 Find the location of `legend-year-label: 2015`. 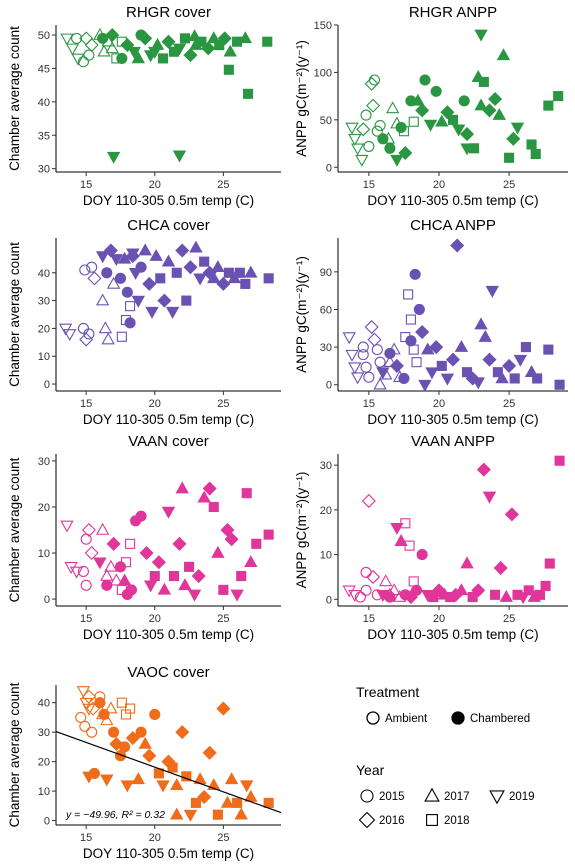

legend-year-label: 2015 is located at coordinates (392, 797).